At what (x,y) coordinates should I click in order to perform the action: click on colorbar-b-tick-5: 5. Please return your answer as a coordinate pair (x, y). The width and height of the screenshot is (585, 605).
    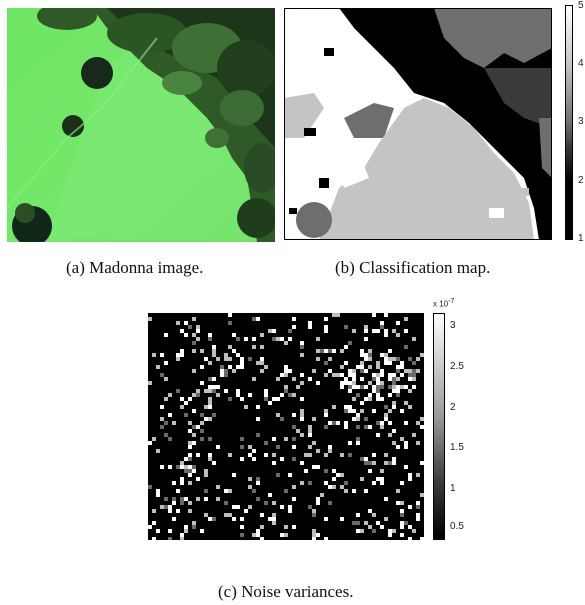
    Looking at the image, I should click on (581, 5).